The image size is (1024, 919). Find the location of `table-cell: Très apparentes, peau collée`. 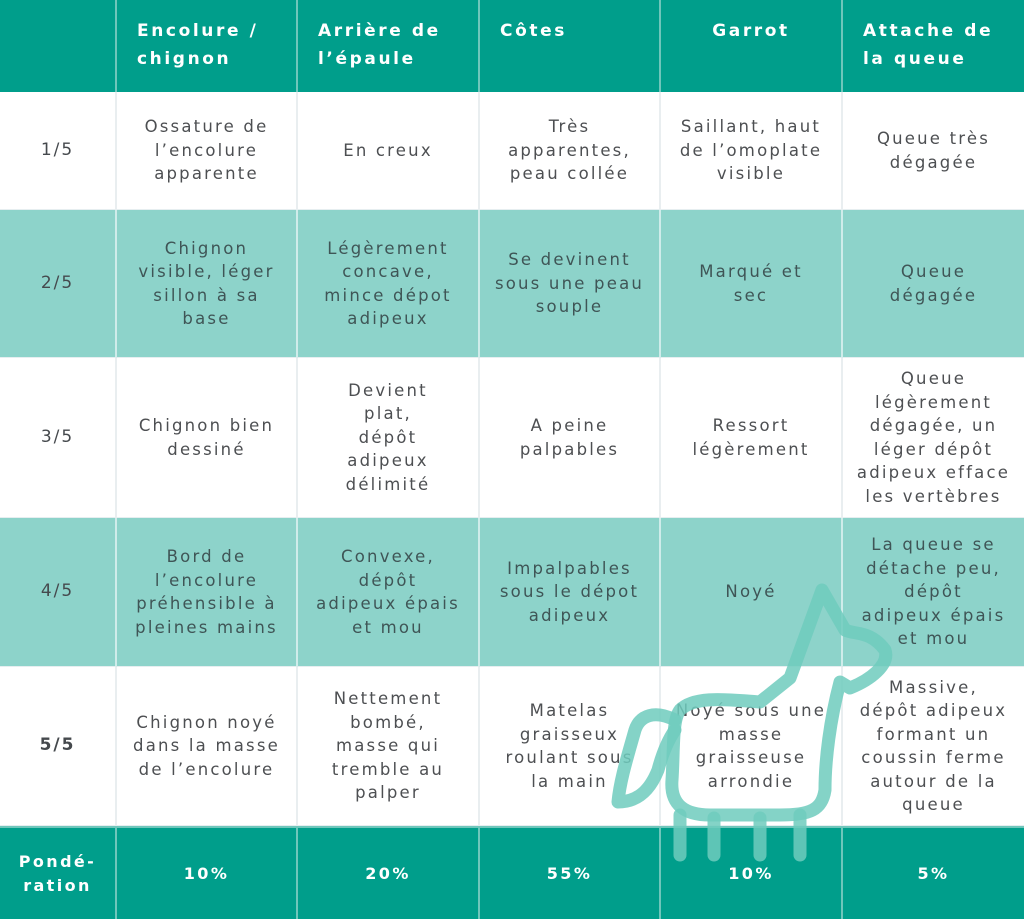

table-cell: Très apparentes, peau collée is located at coordinates (570, 151).